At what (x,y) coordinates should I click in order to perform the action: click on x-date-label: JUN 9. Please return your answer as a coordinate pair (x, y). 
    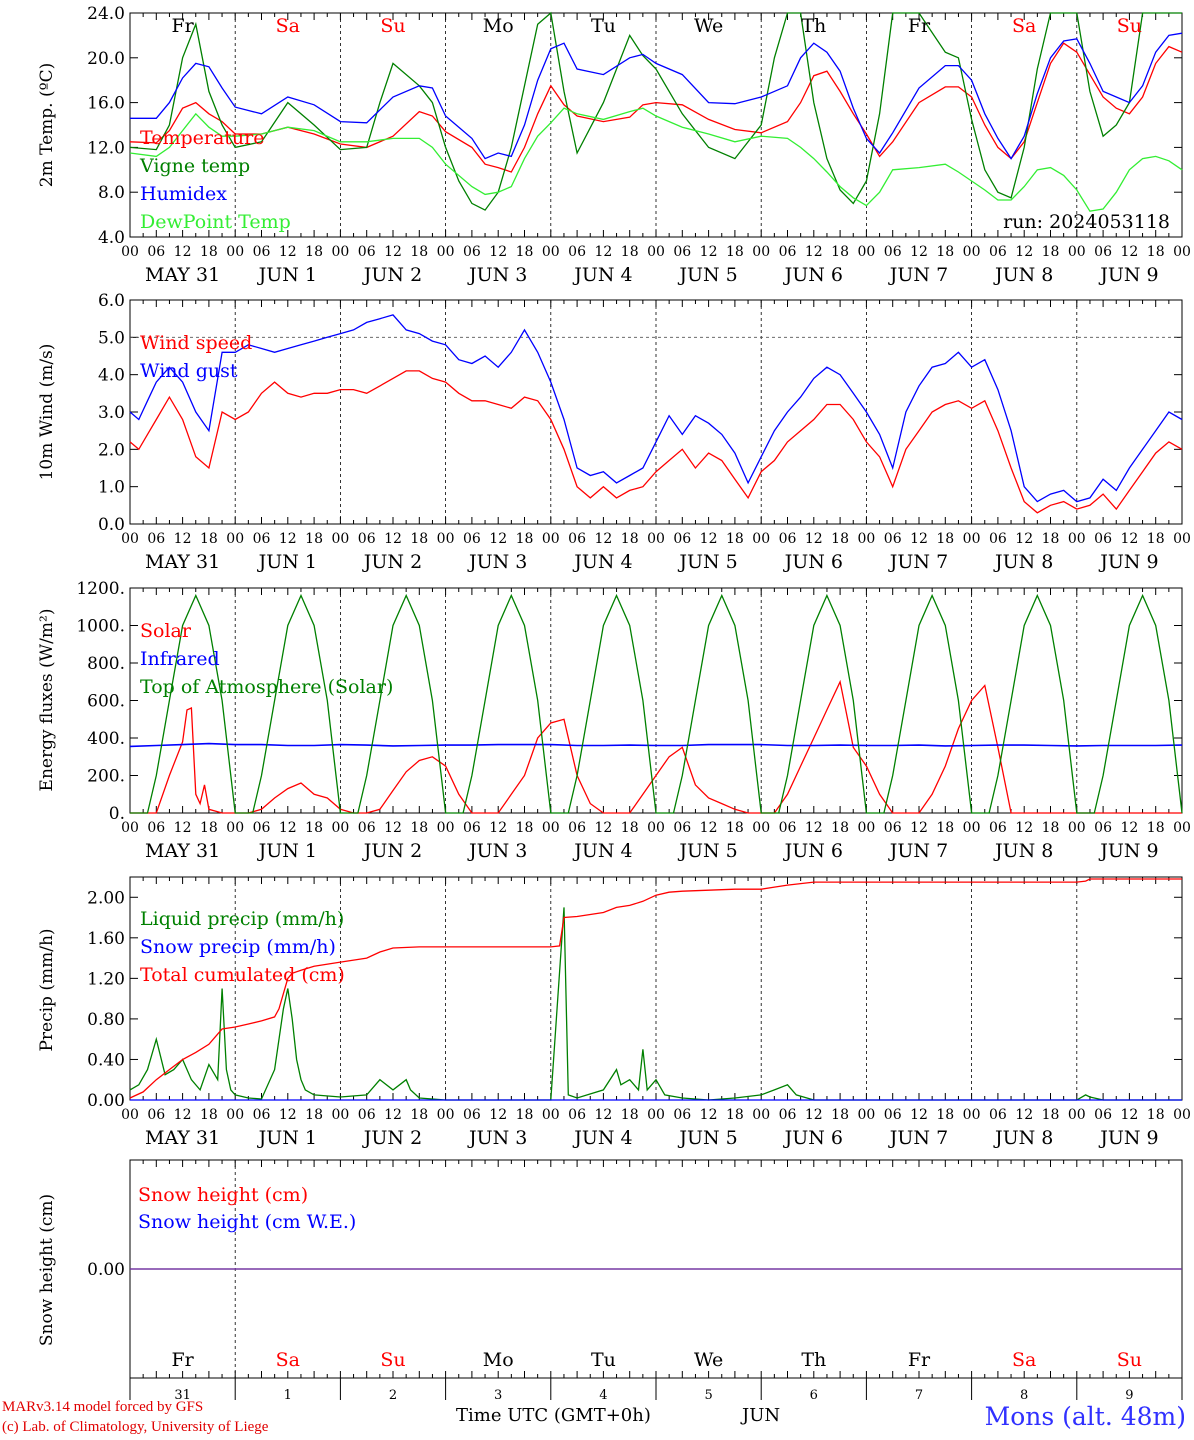
    Looking at the image, I should click on (1128, 275).